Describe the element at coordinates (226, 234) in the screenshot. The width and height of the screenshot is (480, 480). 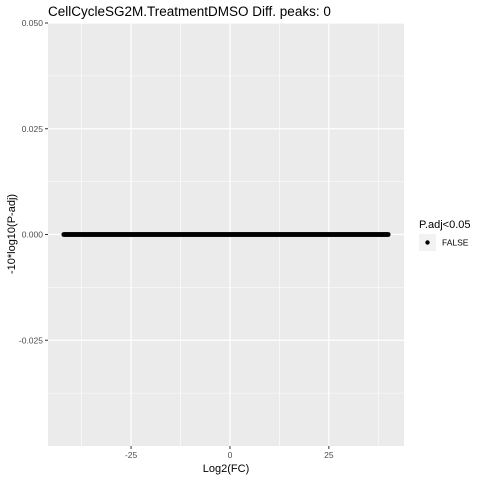
I see `data-points` at that location.